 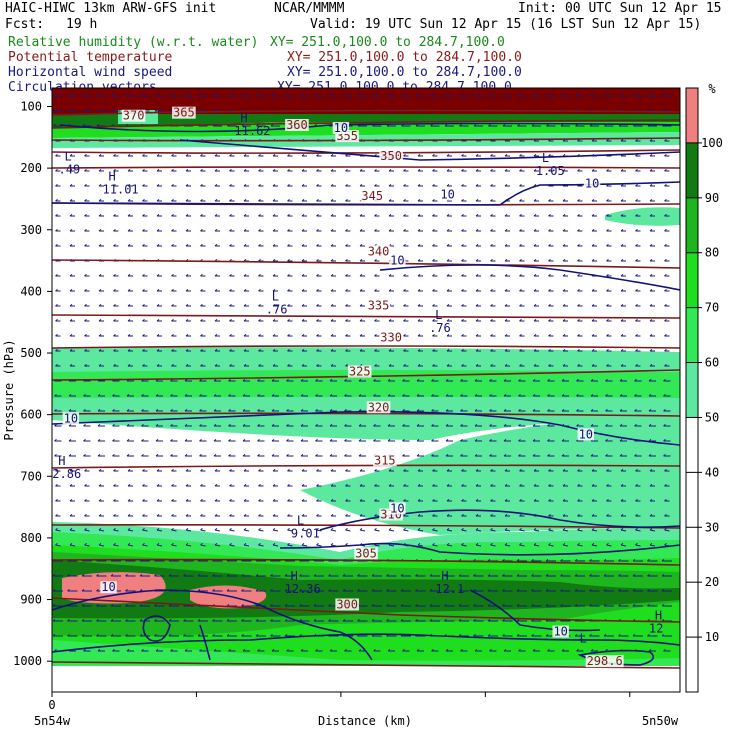 I want to click on theta-label: 340, so click(x=379, y=251).